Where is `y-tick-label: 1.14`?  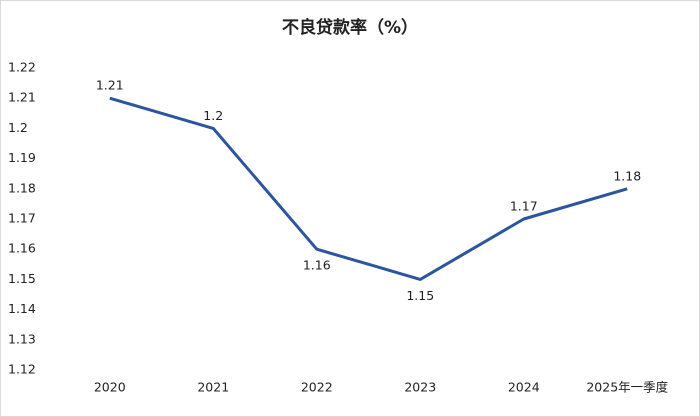
y-tick-label: 1.14 is located at coordinates (22, 308).